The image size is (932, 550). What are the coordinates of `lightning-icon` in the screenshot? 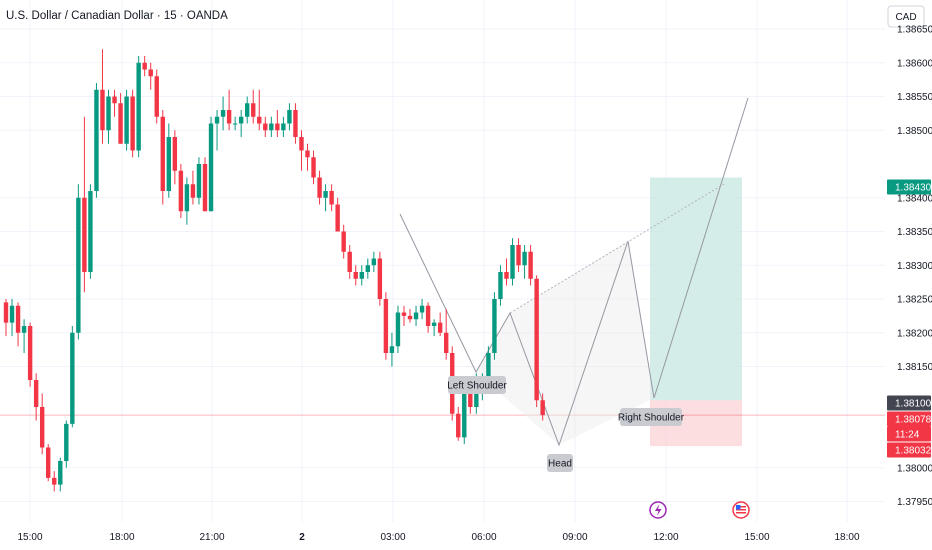 It's located at (658, 510).